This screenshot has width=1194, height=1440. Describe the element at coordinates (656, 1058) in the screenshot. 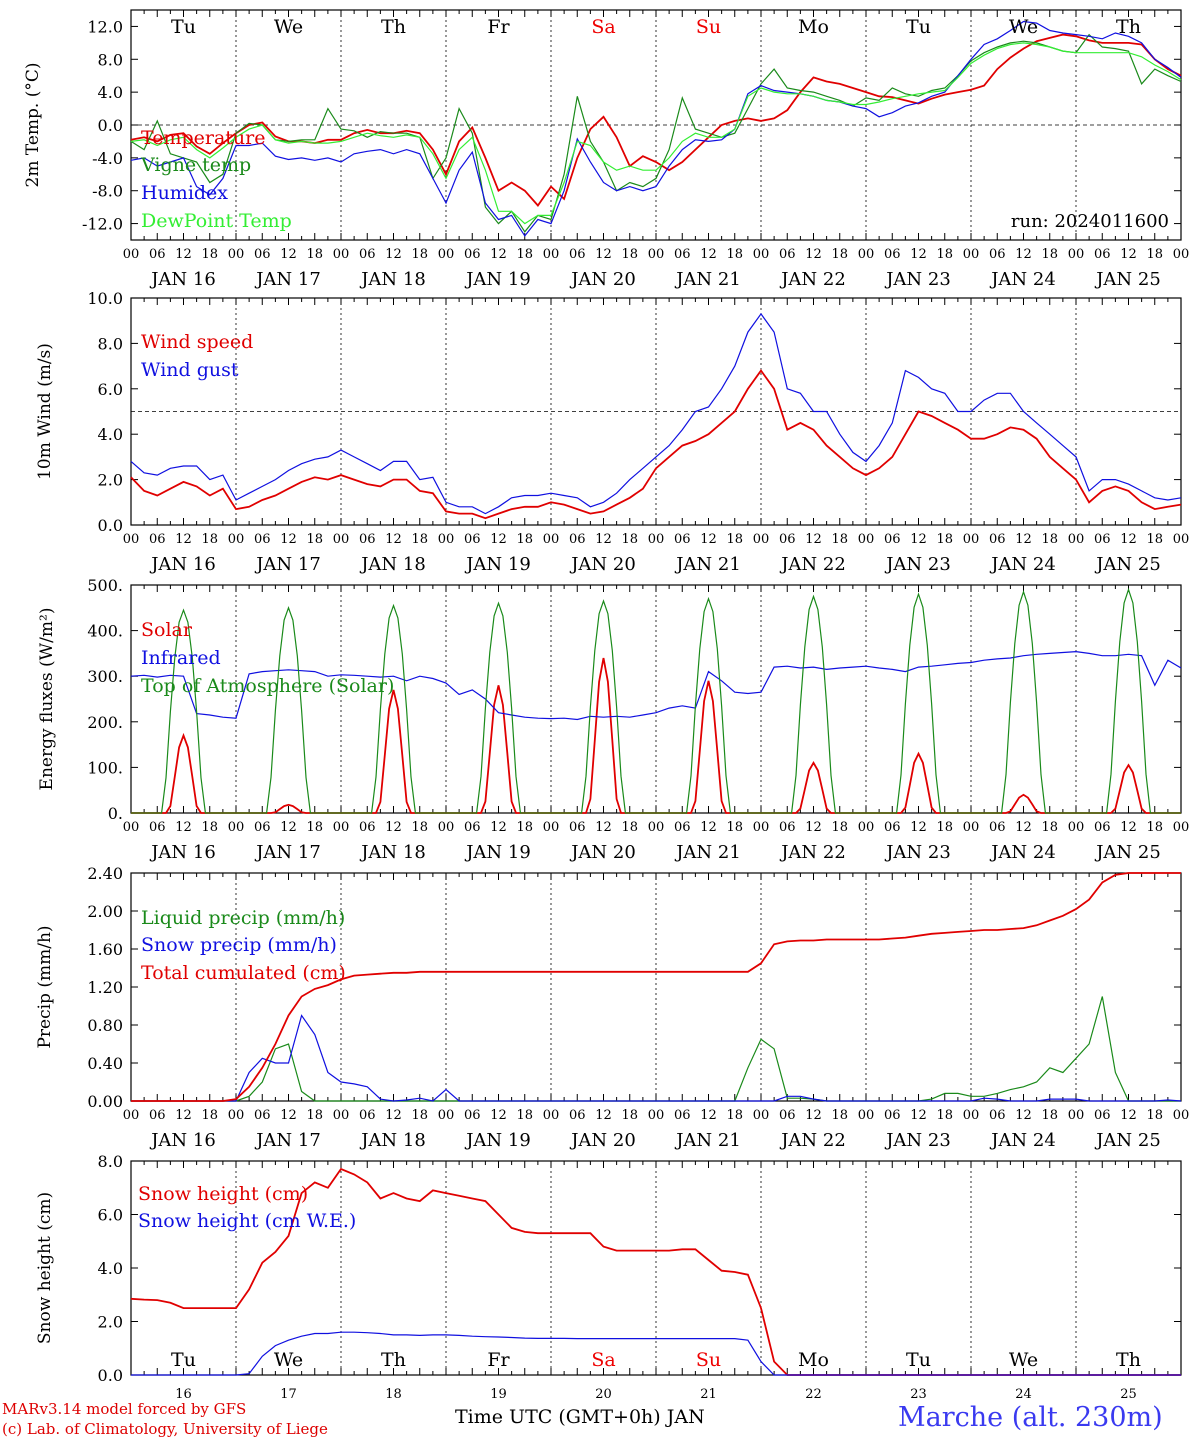

I see `series-line-snow-precip-mm-h-` at that location.